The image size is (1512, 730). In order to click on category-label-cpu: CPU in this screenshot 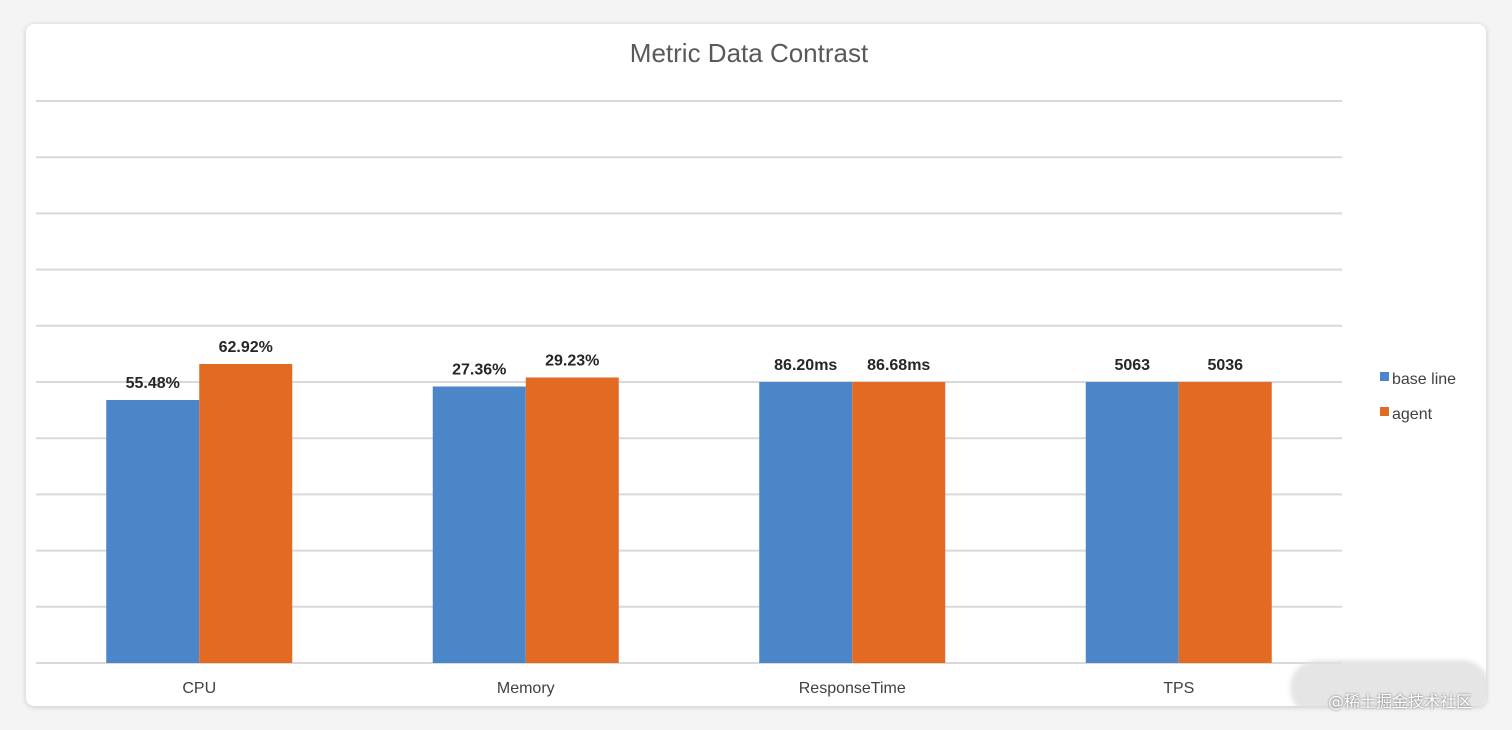, I will do `click(199, 688)`.